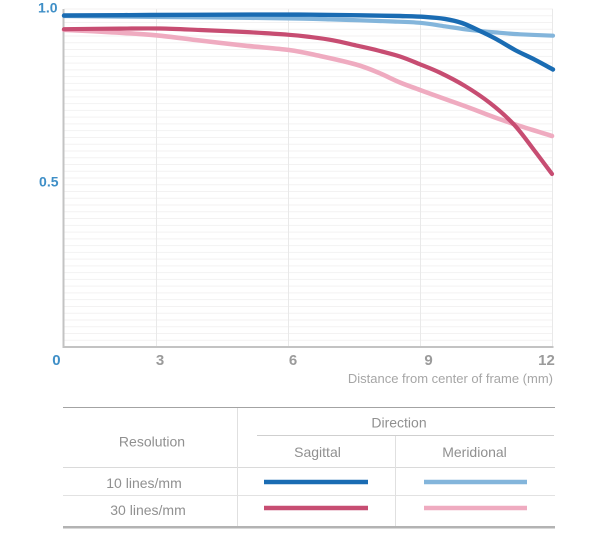  I want to click on svg-text: 9, so click(428, 360).